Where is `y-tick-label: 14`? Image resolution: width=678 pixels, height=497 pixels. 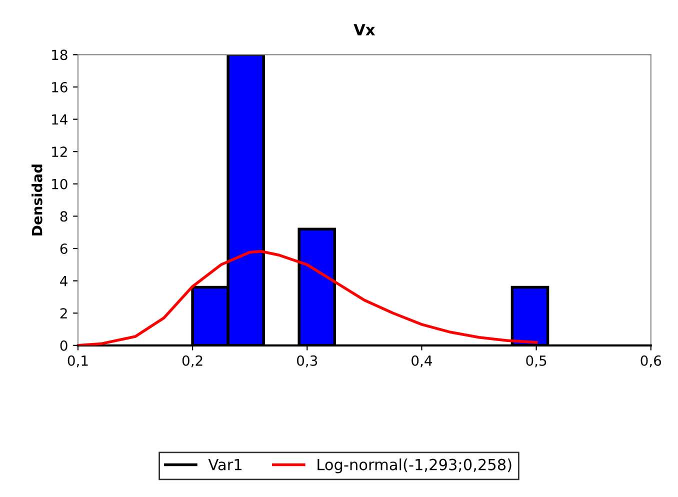 y-tick-label: 14 is located at coordinates (60, 119).